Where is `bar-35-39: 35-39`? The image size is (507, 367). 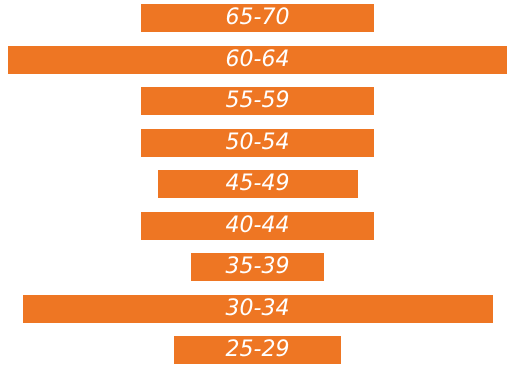 bar-35-39: 35-39 is located at coordinates (257, 267).